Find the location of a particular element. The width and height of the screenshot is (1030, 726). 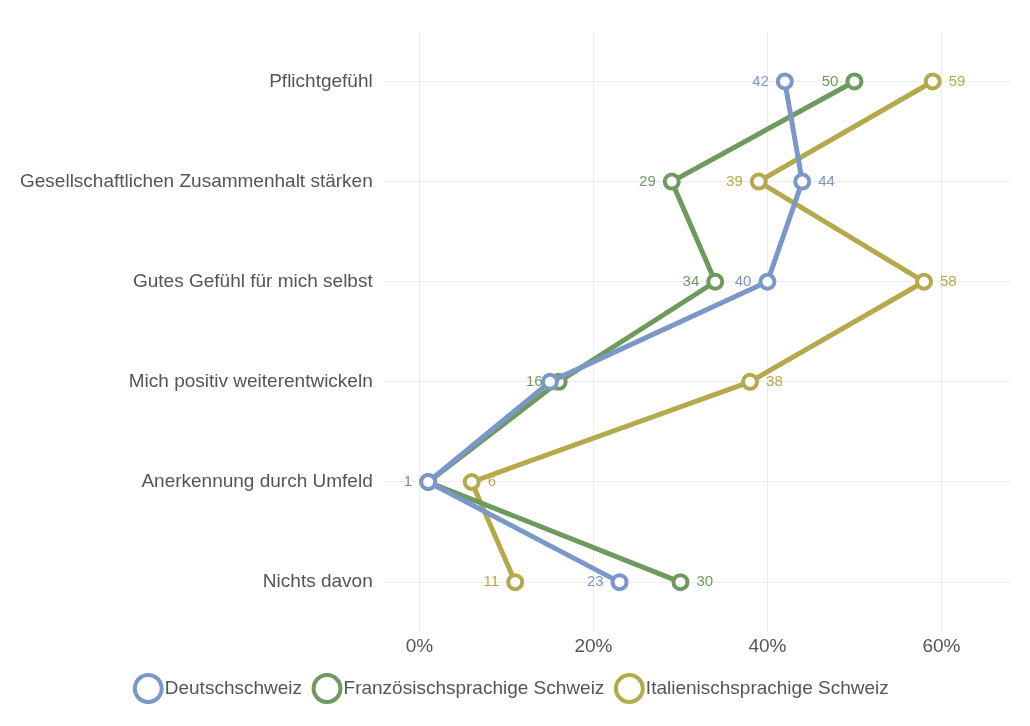

y-tick-label: Gesellschaftlichen Zusammenhalt stärken is located at coordinates (196, 180).